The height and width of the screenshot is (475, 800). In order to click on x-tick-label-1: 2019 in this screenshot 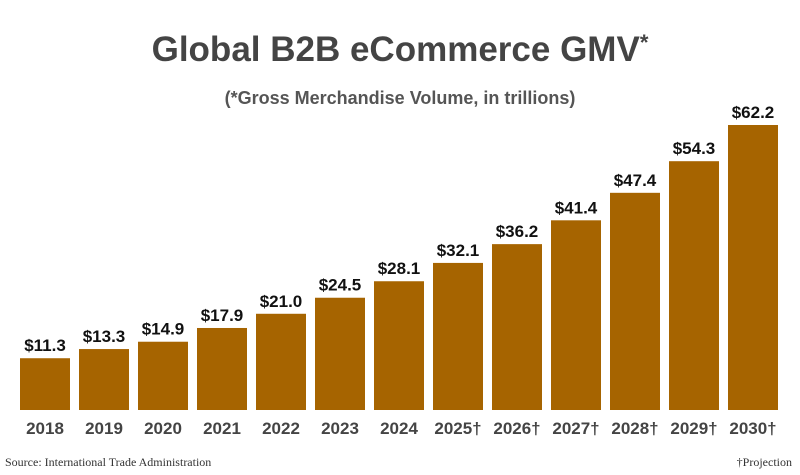, I will do `click(104, 428)`.